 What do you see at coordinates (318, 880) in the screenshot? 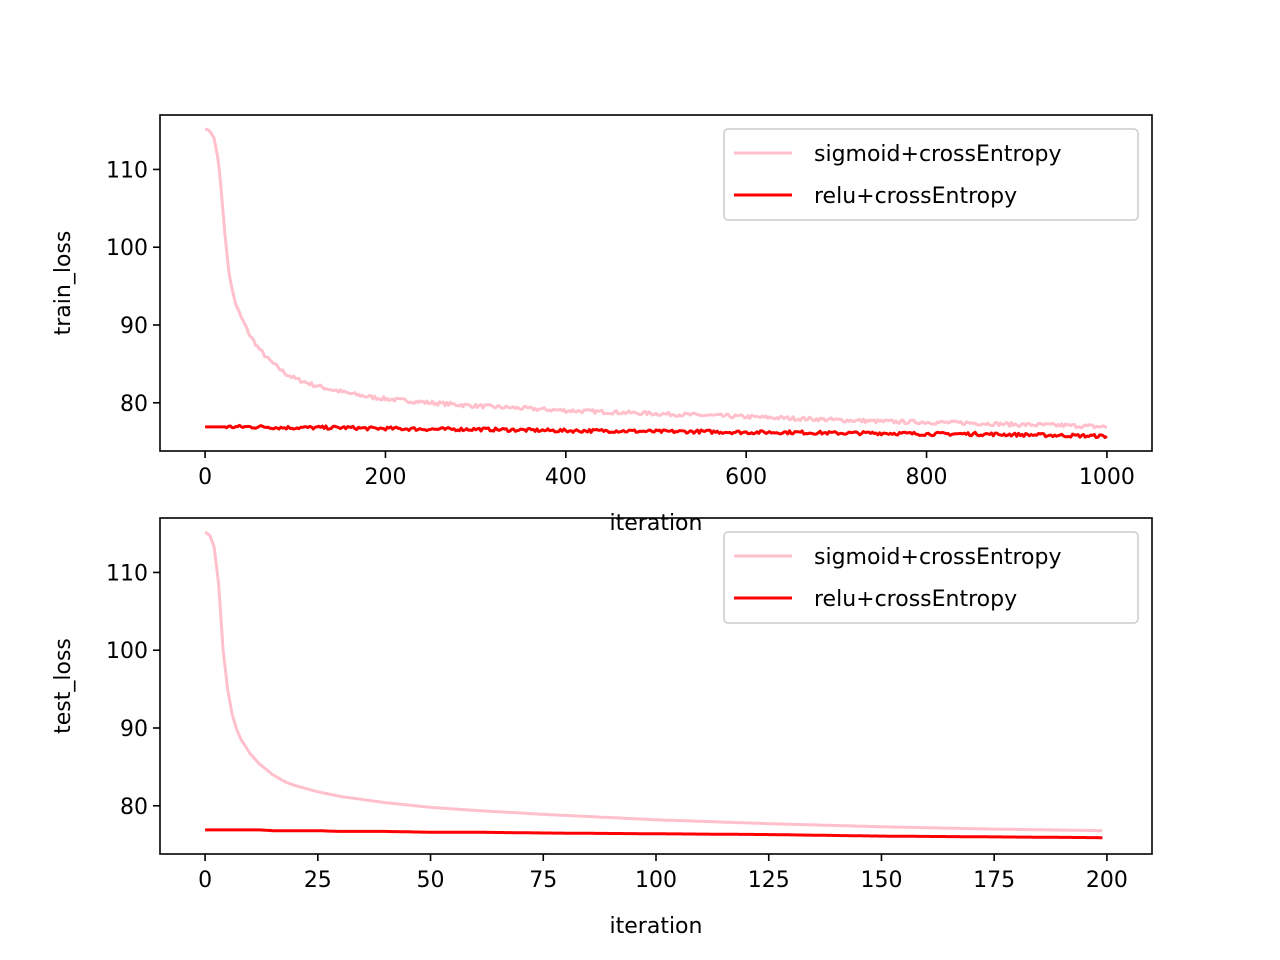
I see `x-tick-label: 25` at bounding box center [318, 880].